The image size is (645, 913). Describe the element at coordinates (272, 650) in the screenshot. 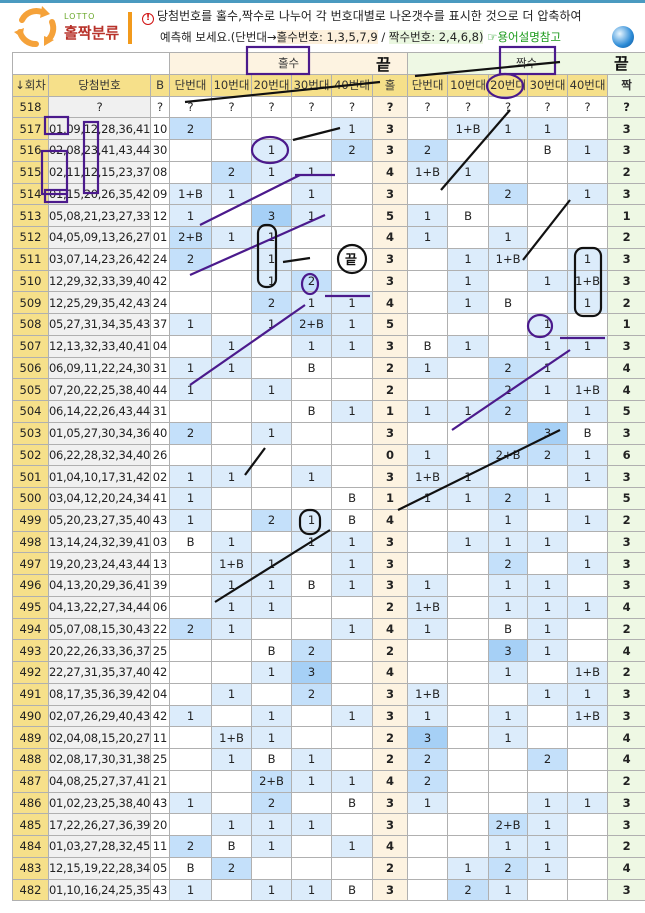

I see `odd-count-cell: B` at that location.